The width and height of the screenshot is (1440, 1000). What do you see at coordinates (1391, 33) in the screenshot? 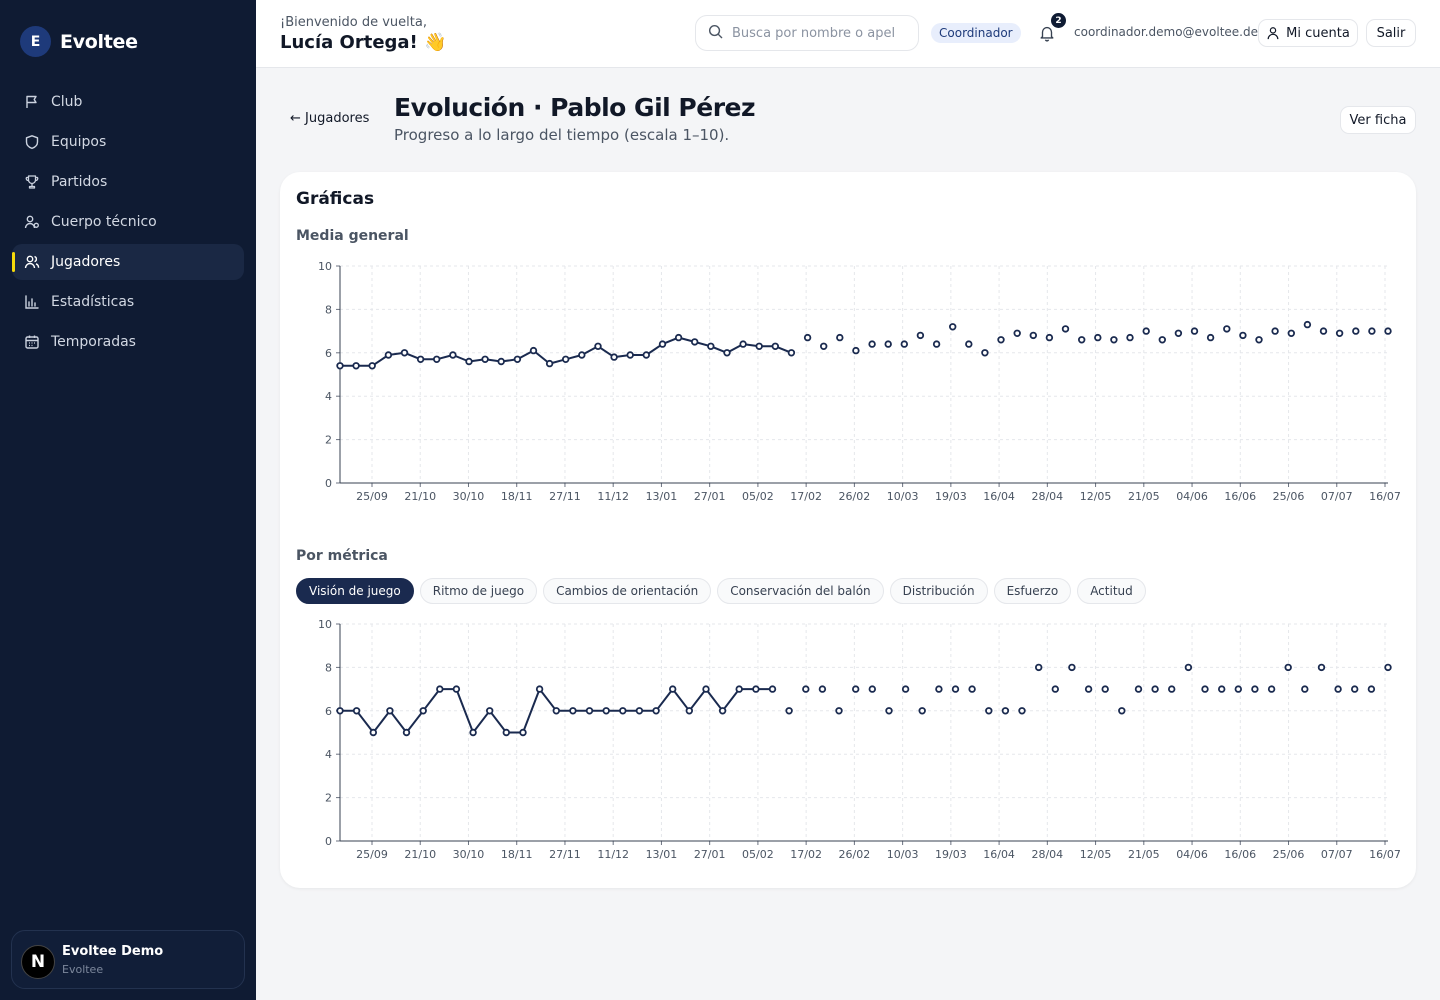
I see `logout-button: Salir` at bounding box center [1391, 33].